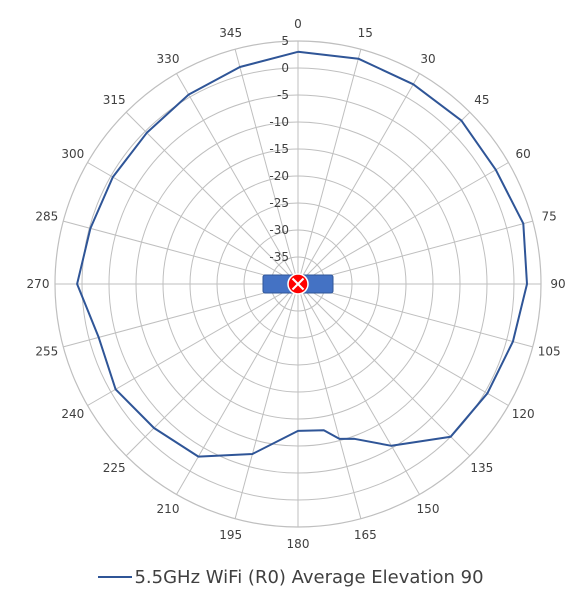 This screenshot has height=594, width=582. What do you see at coordinates (230, 535) in the screenshot?
I see `angle-tick-label: 195` at bounding box center [230, 535].